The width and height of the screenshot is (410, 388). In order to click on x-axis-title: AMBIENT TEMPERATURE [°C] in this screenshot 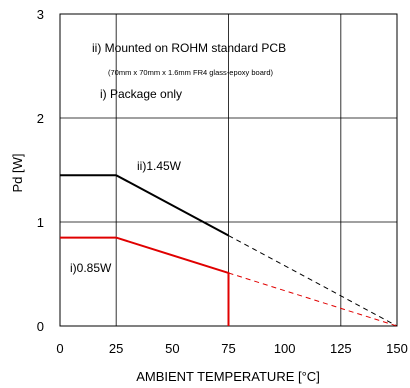, I will do `click(228, 376)`.